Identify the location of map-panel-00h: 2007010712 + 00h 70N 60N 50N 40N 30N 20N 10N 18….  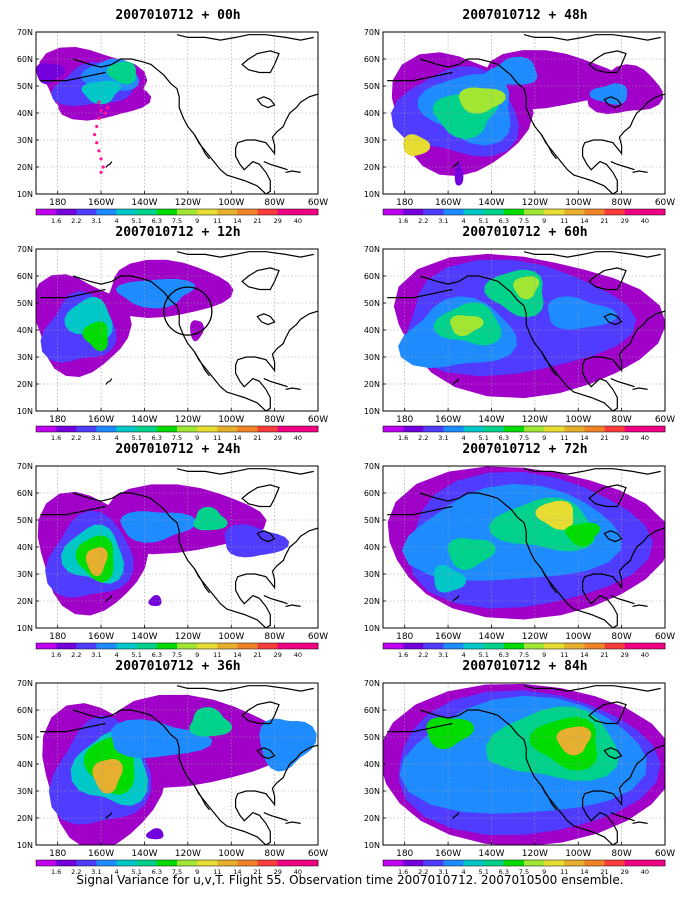
(178, 118).